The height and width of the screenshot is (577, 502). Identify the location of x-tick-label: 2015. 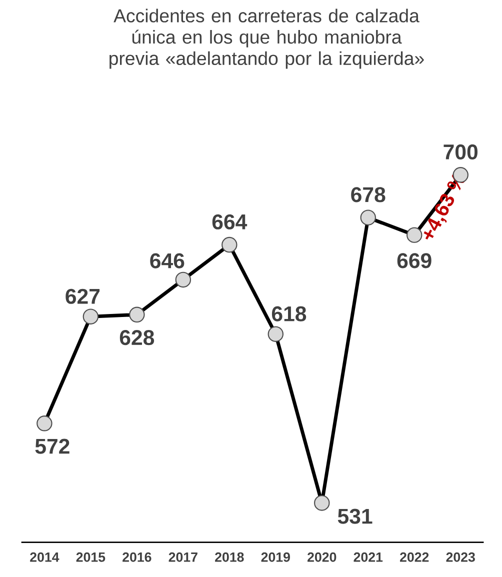
(90, 557).